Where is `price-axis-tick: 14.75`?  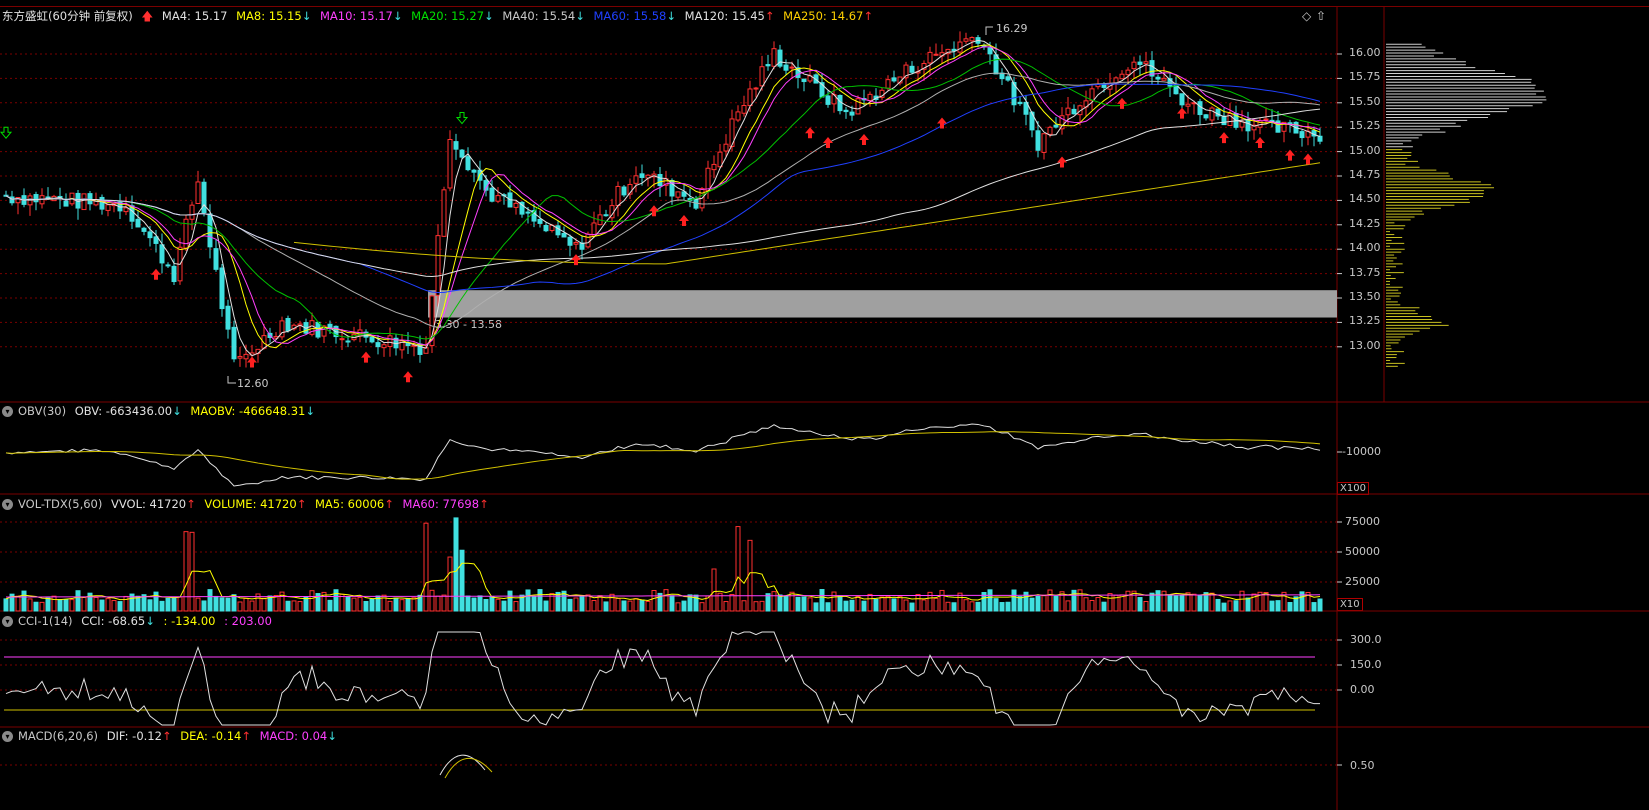 price-axis-tick: 14.75 is located at coordinates (1365, 174).